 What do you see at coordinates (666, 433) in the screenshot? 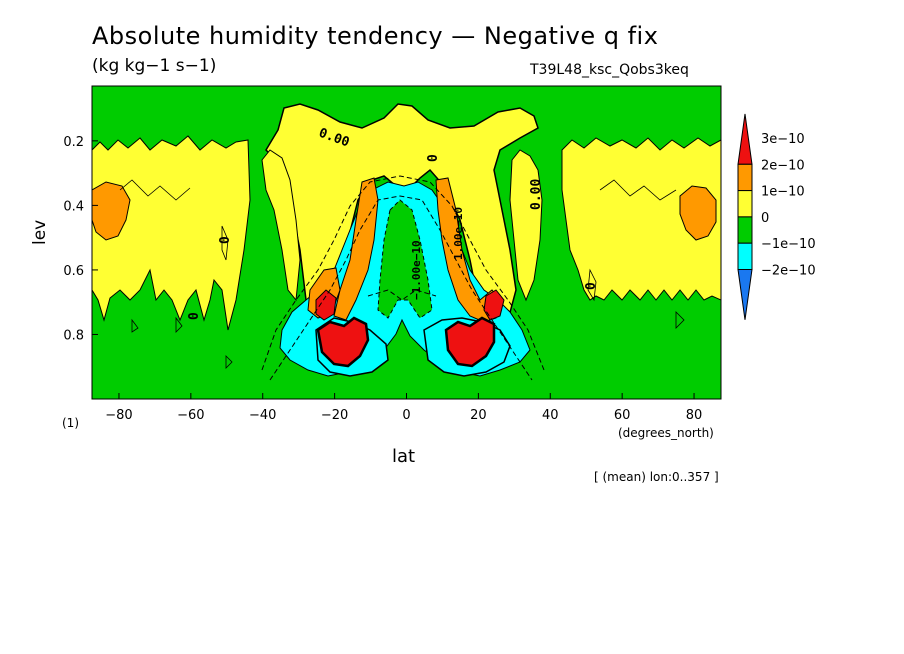
I see `x-axis-units: (degrees_north)` at bounding box center [666, 433].